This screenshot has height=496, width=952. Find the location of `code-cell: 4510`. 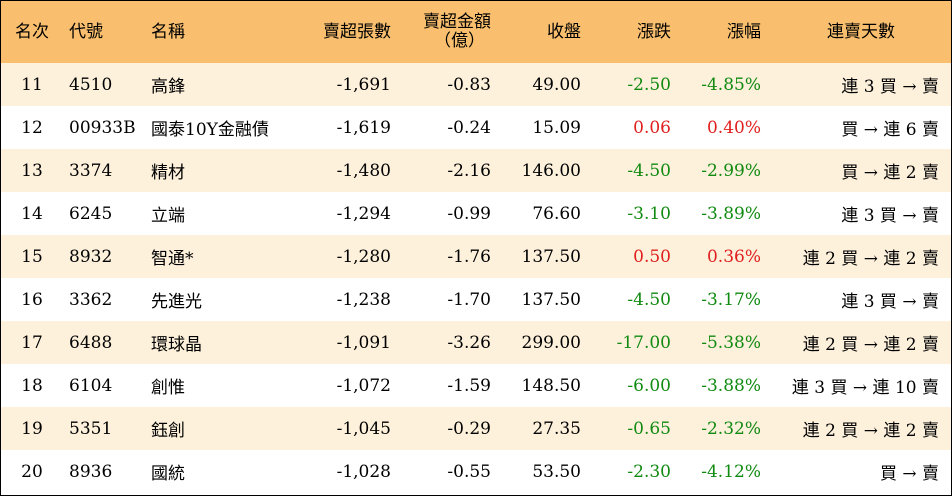

code-cell: 4510 is located at coordinates (91, 84).